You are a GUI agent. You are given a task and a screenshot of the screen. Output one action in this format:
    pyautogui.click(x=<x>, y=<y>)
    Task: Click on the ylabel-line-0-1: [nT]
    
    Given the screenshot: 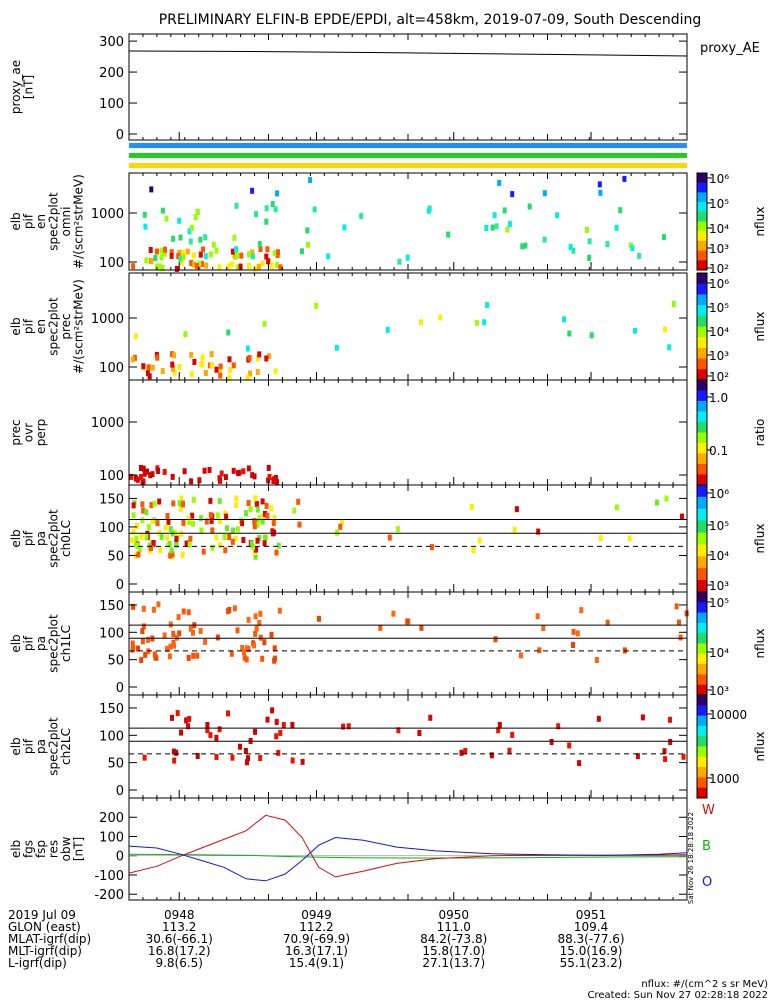 What is the action you would take?
    pyautogui.click(x=29, y=87)
    